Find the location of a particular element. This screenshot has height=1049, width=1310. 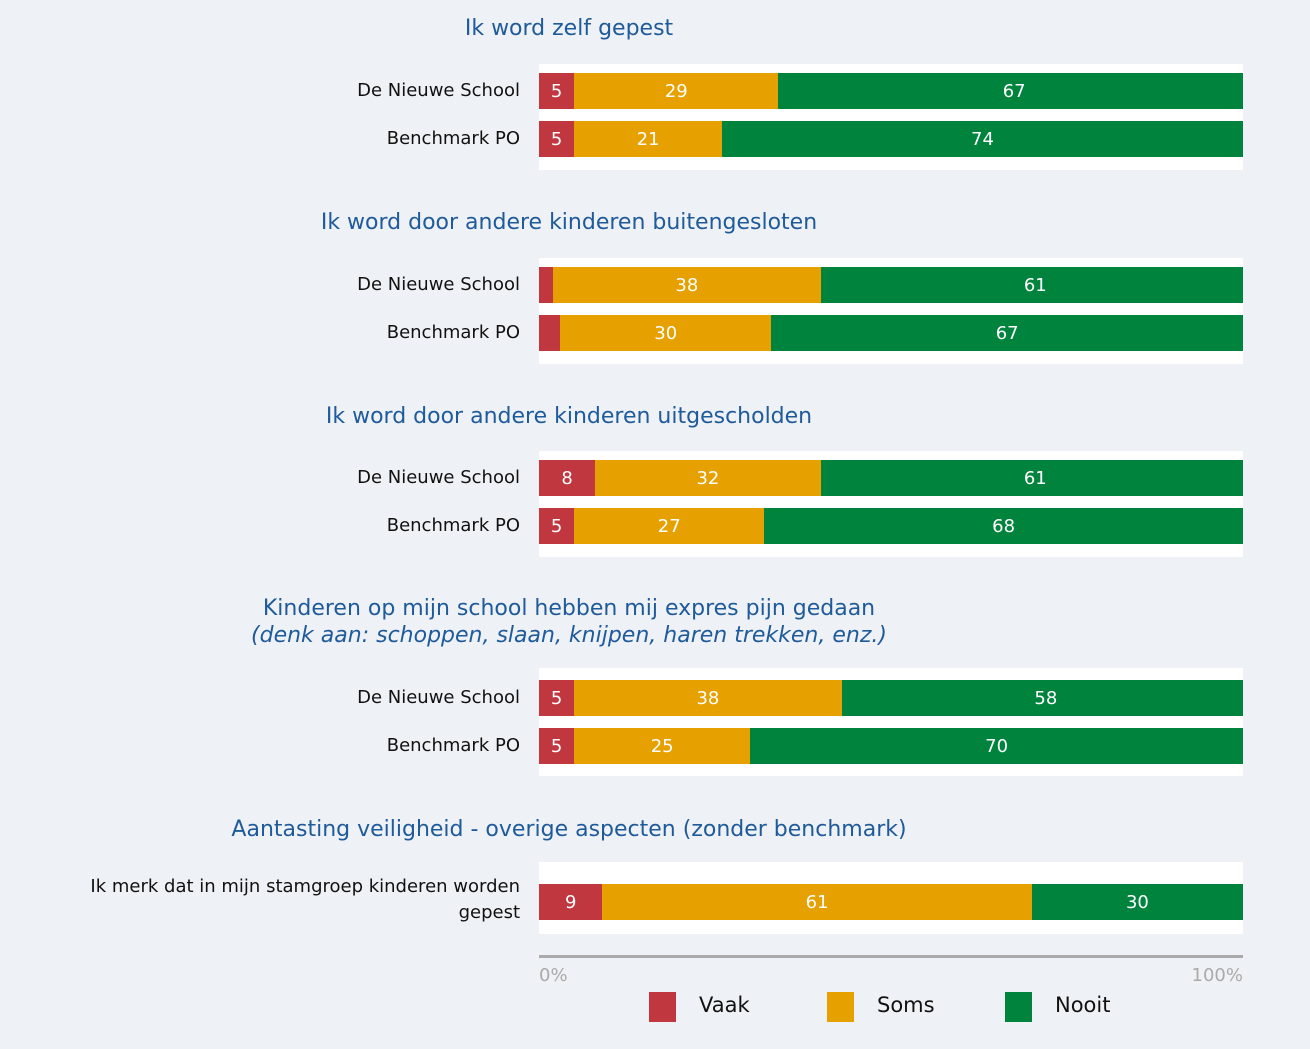

bar-row: 5 25 70 is located at coordinates (891, 746).